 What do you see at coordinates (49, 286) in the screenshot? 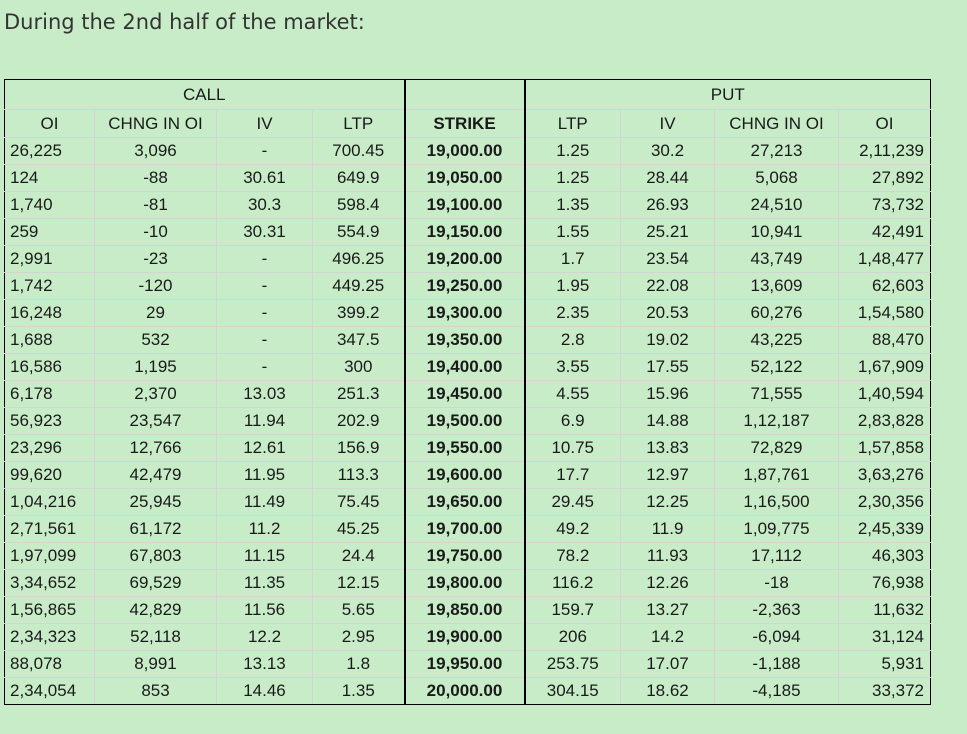
I see `call-oi-cell: 1,742` at bounding box center [49, 286].